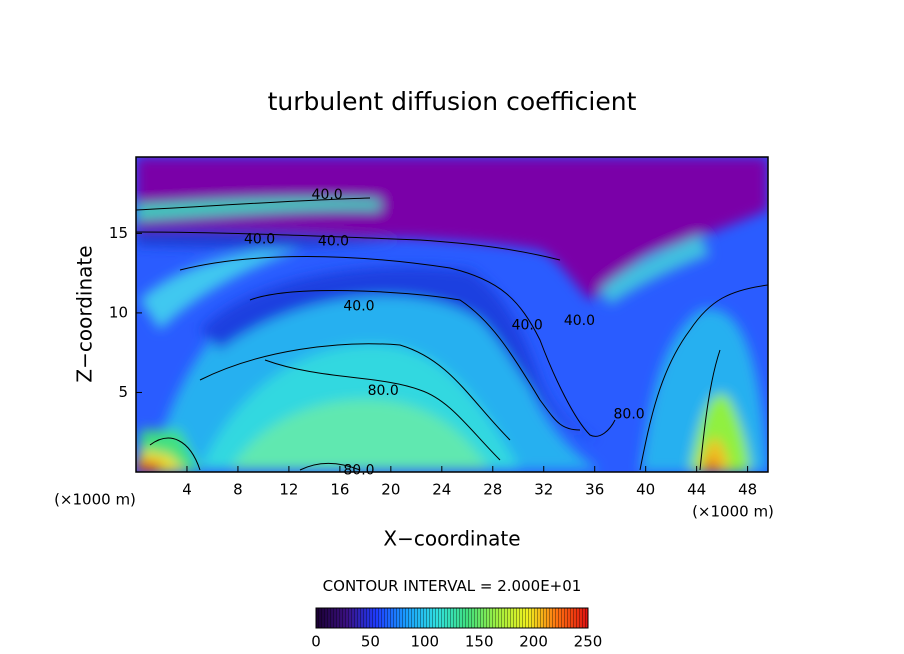  I want to click on x-tick-label: 28, so click(492, 490).